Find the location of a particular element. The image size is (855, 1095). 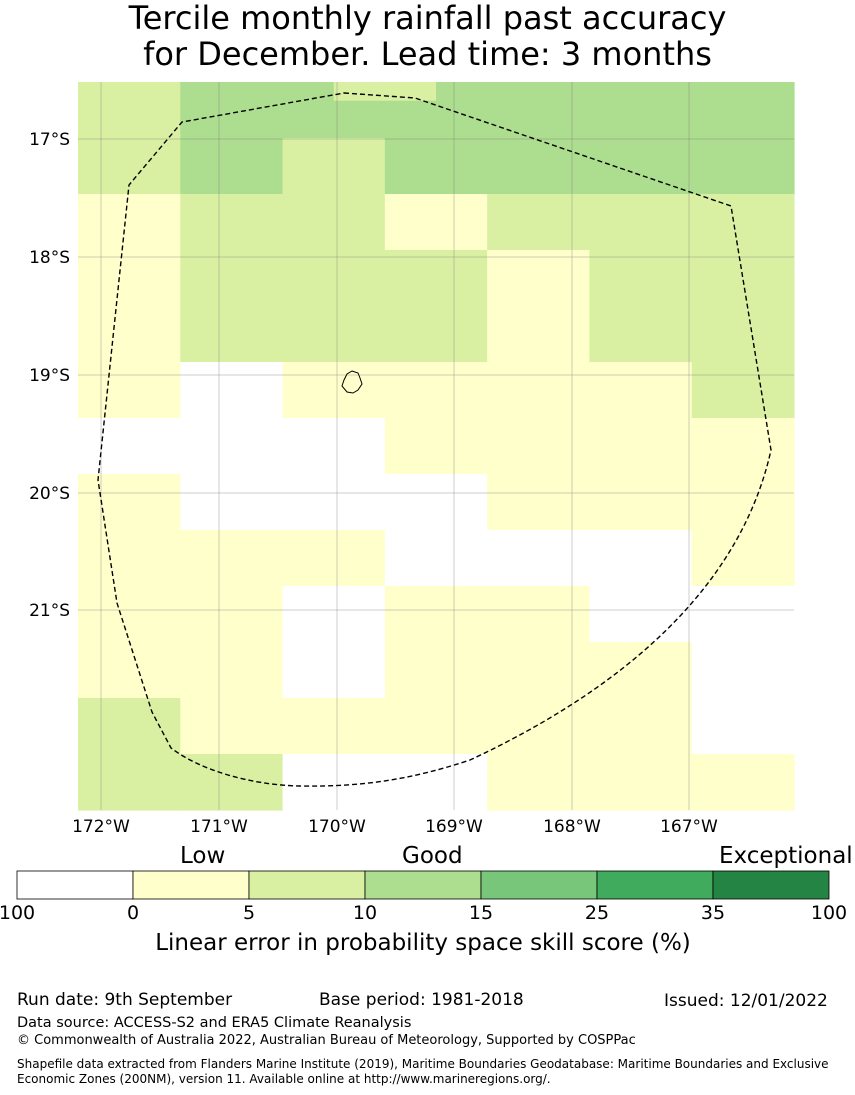

colorbar-tick: 0 is located at coordinates (133, 913).